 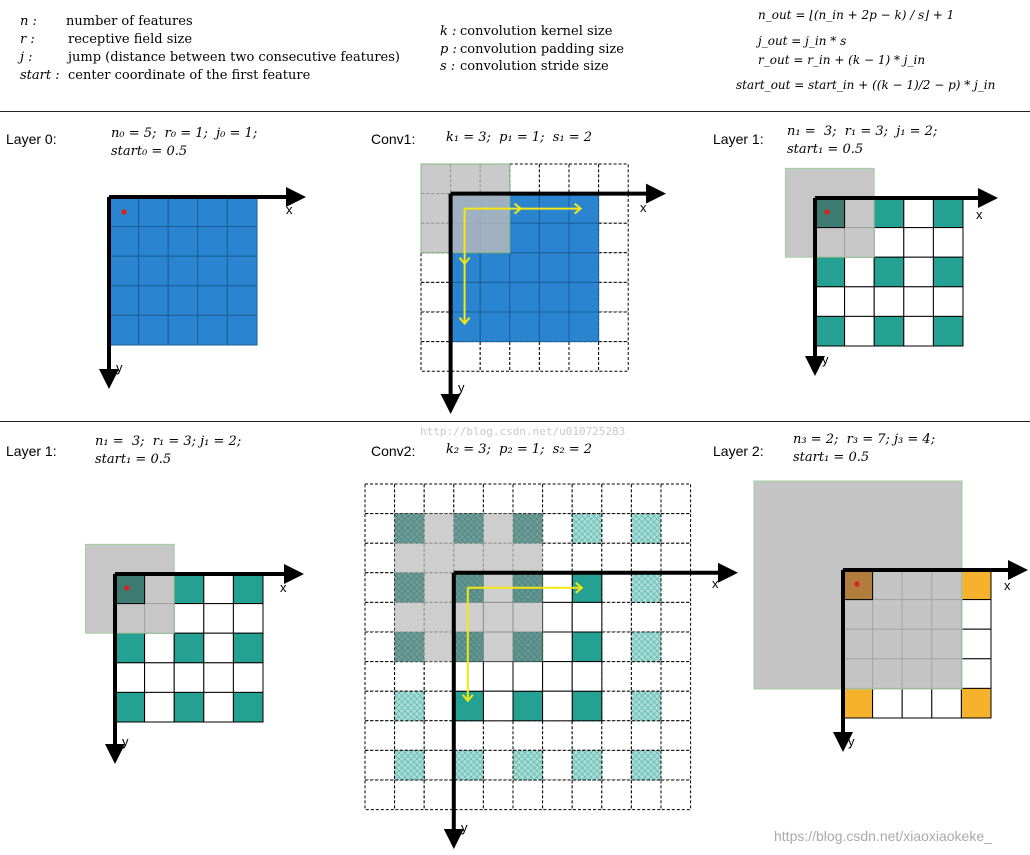 What do you see at coordinates (468, 698) in the screenshot?
I see `stride-arrowhead-y` at bounding box center [468, 698].